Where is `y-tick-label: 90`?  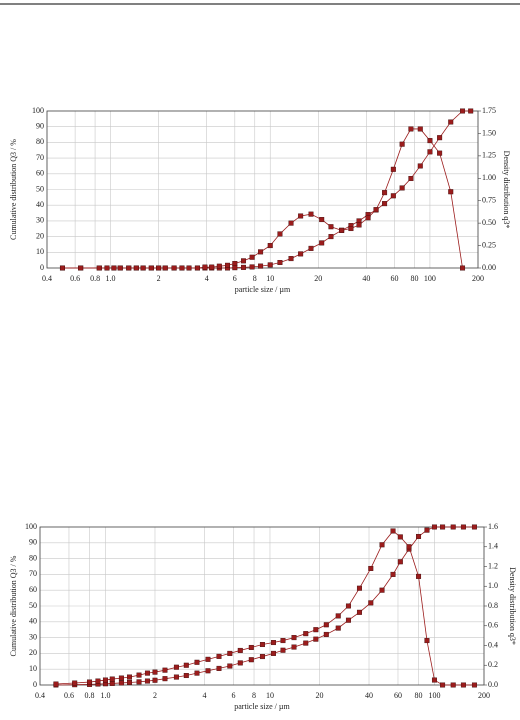
y-tick-label: 90 is located at coordinates (40, 126).